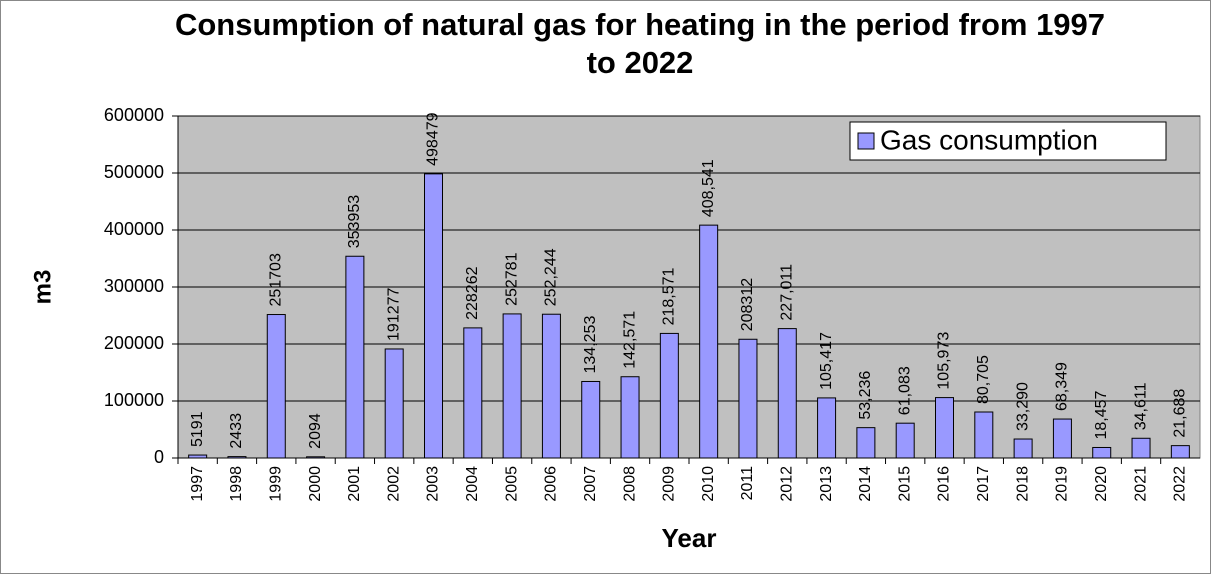 The width and height of the screenshot is (1212, 575). I want to click on x-tick-label: 2016, so click(944, 484).